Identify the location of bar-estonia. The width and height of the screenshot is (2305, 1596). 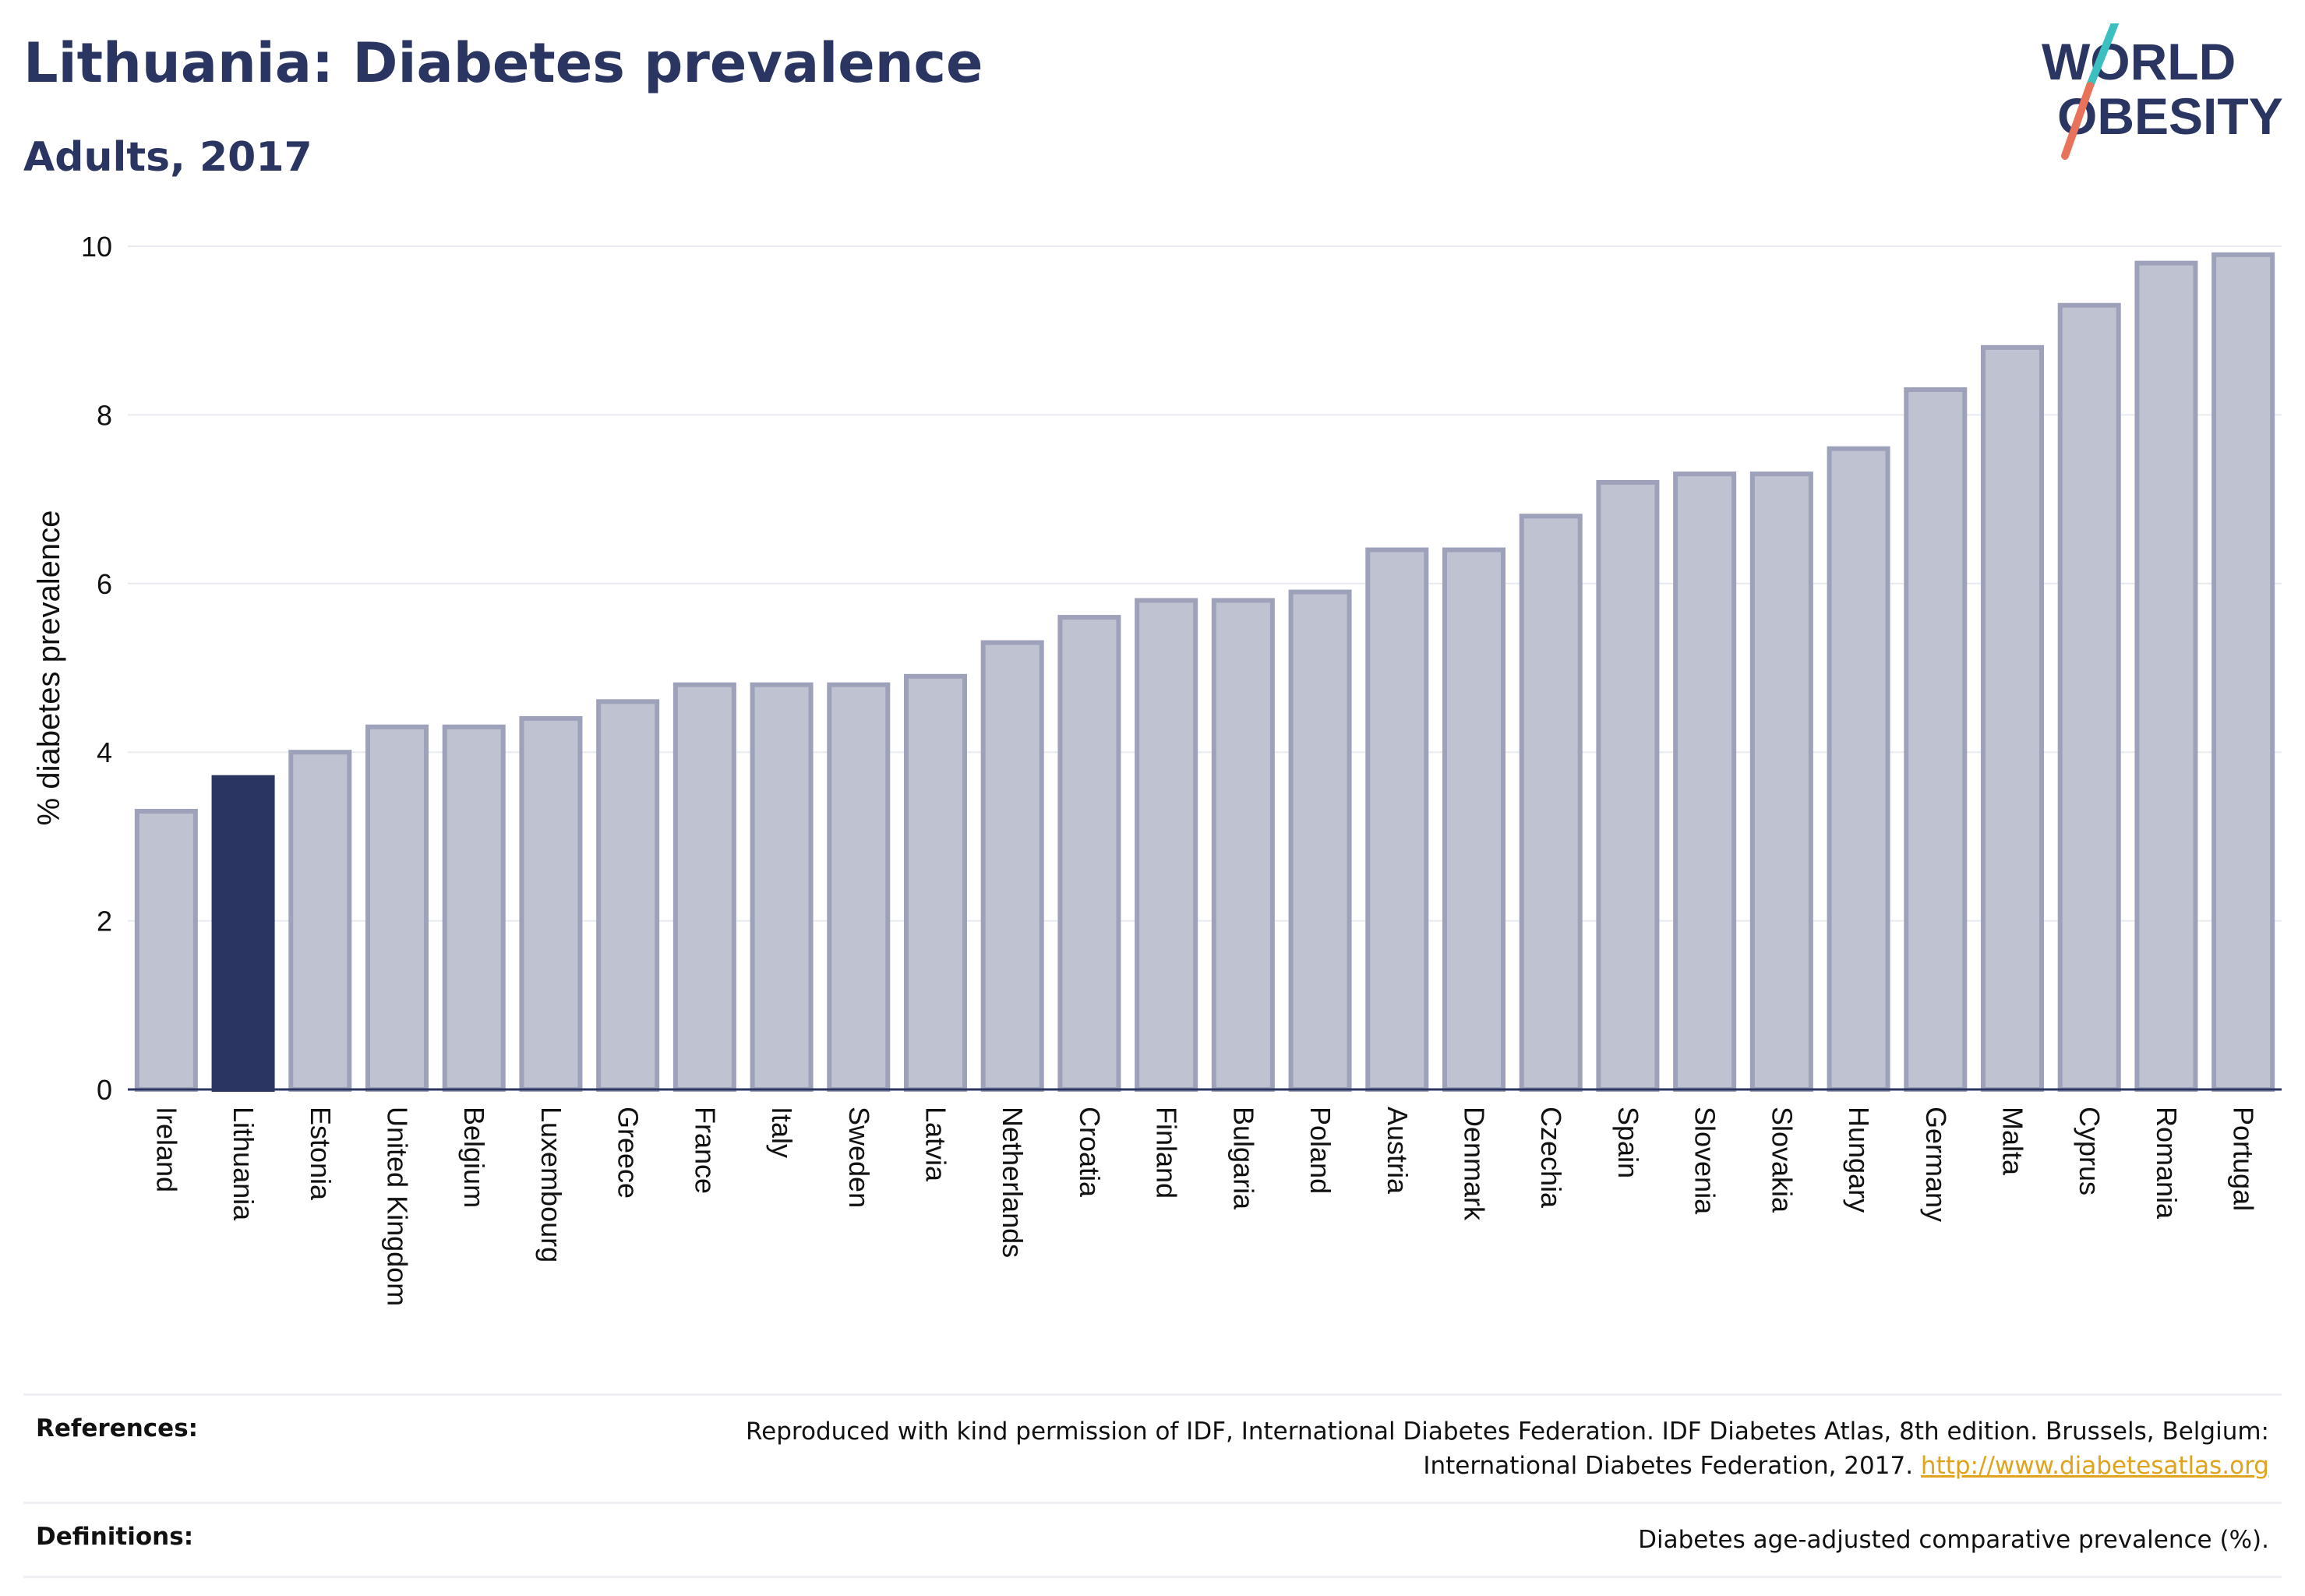
(320, 921).